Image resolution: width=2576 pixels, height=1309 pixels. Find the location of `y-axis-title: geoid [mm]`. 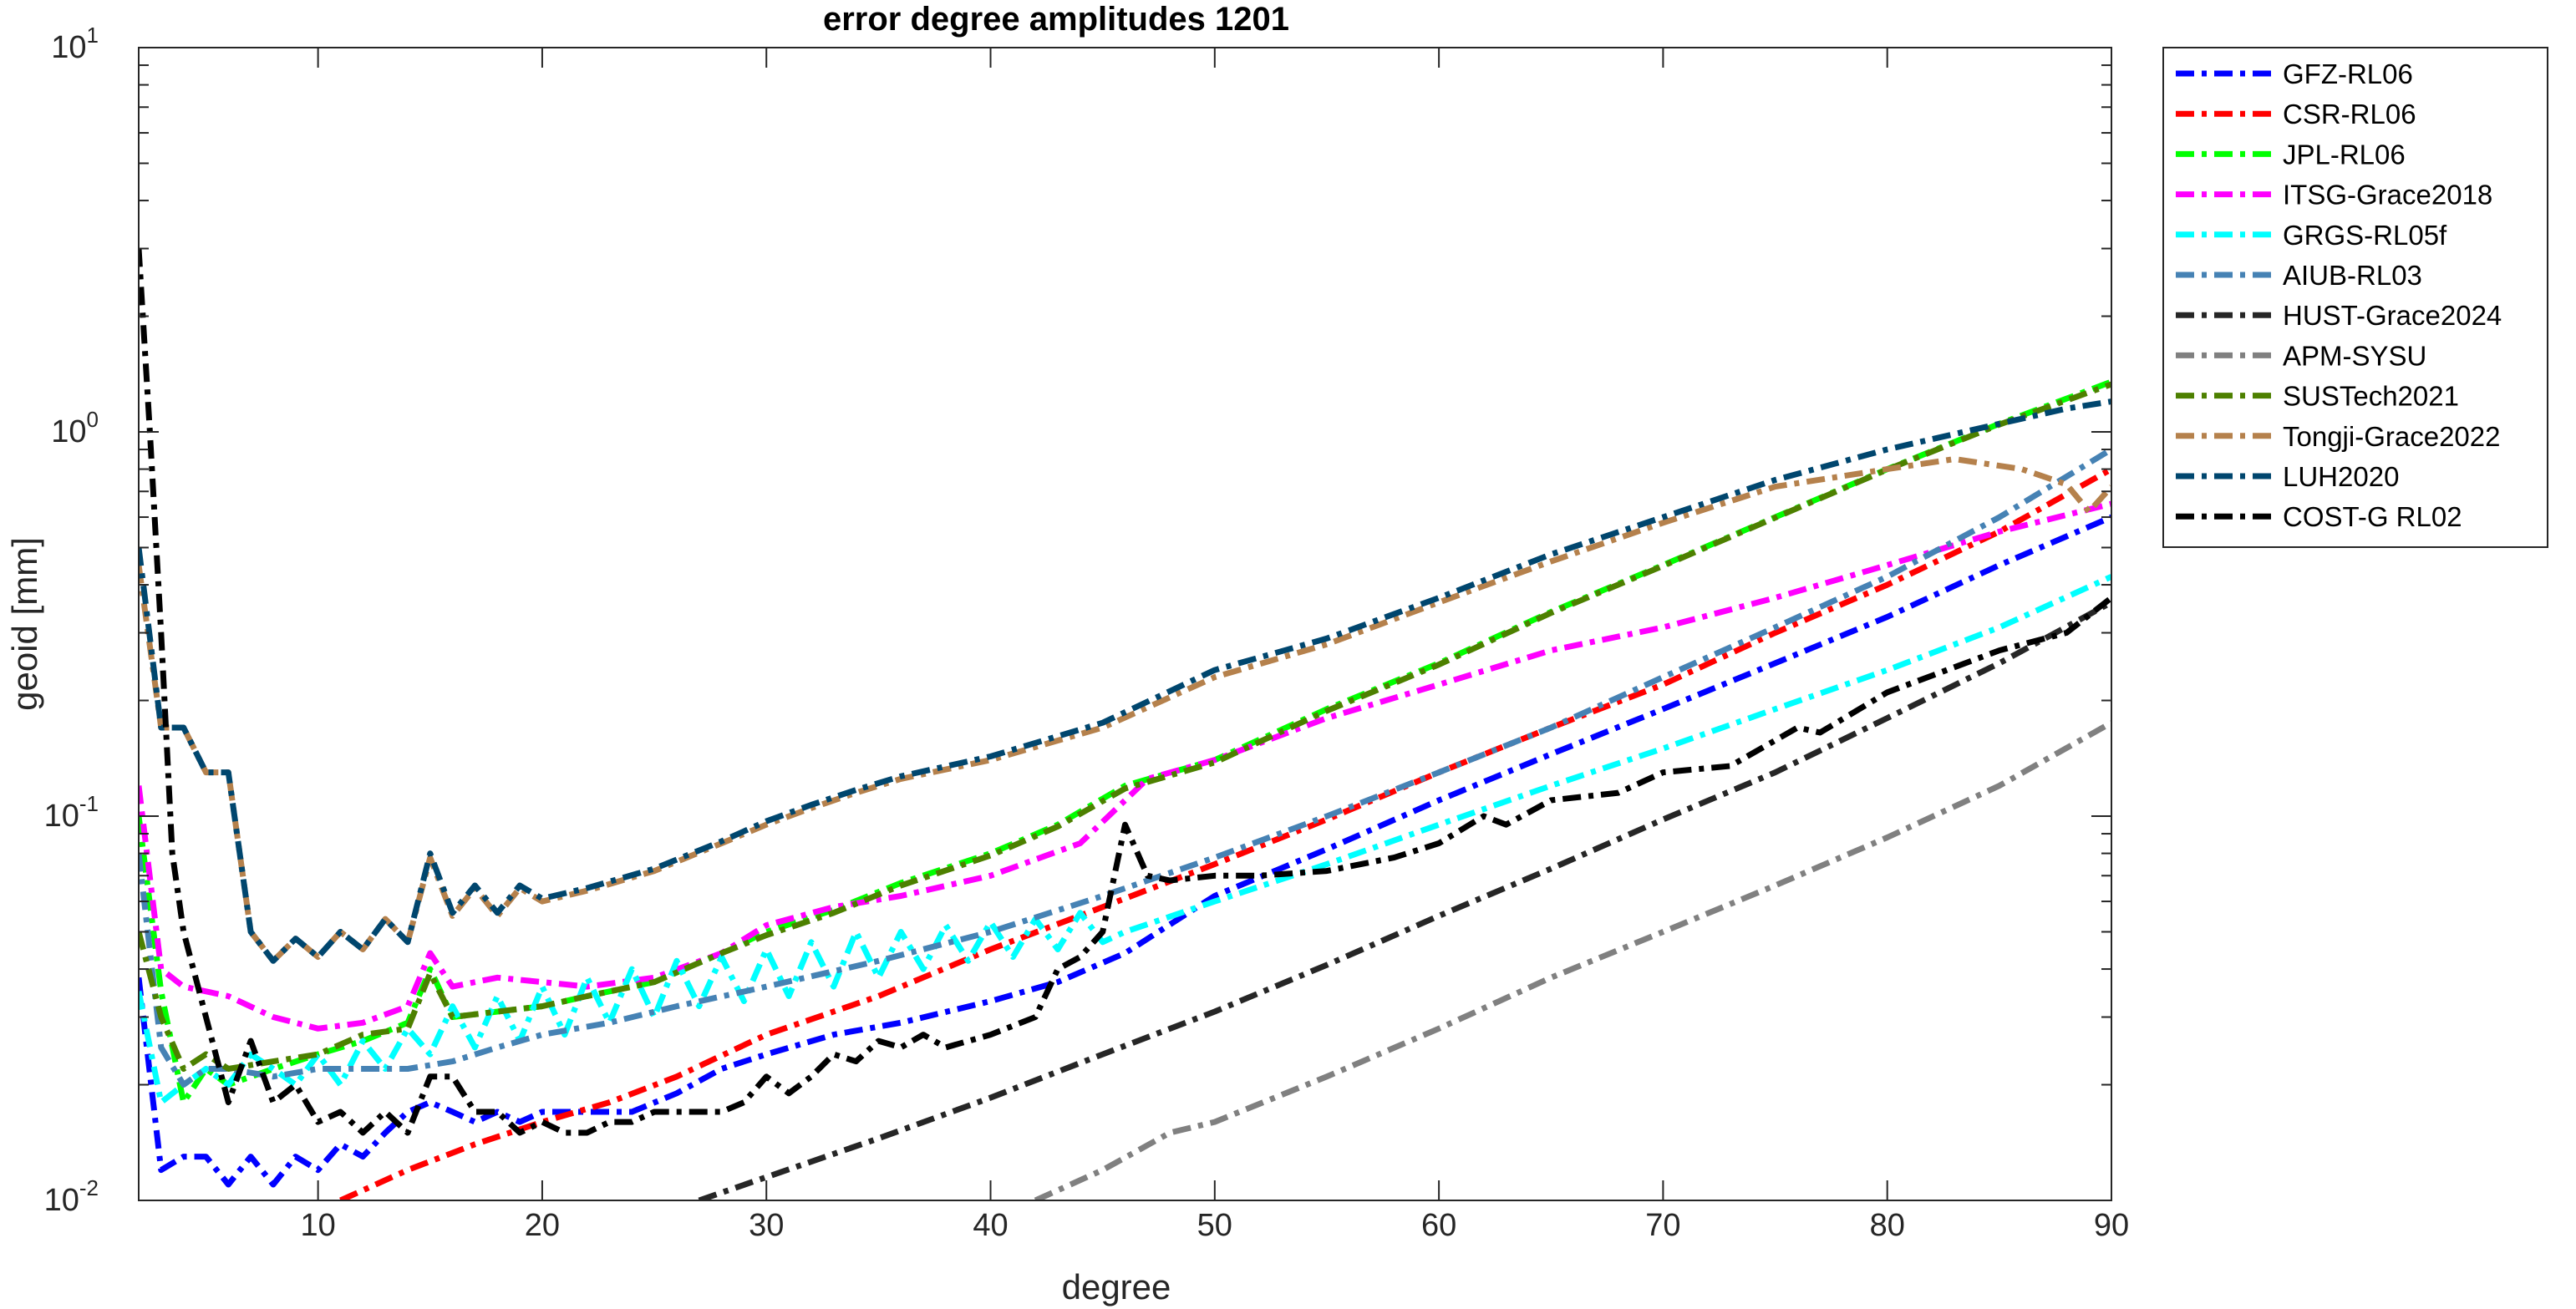

y-axis-title: geoid [mm] is located at coordinates (24, 624).